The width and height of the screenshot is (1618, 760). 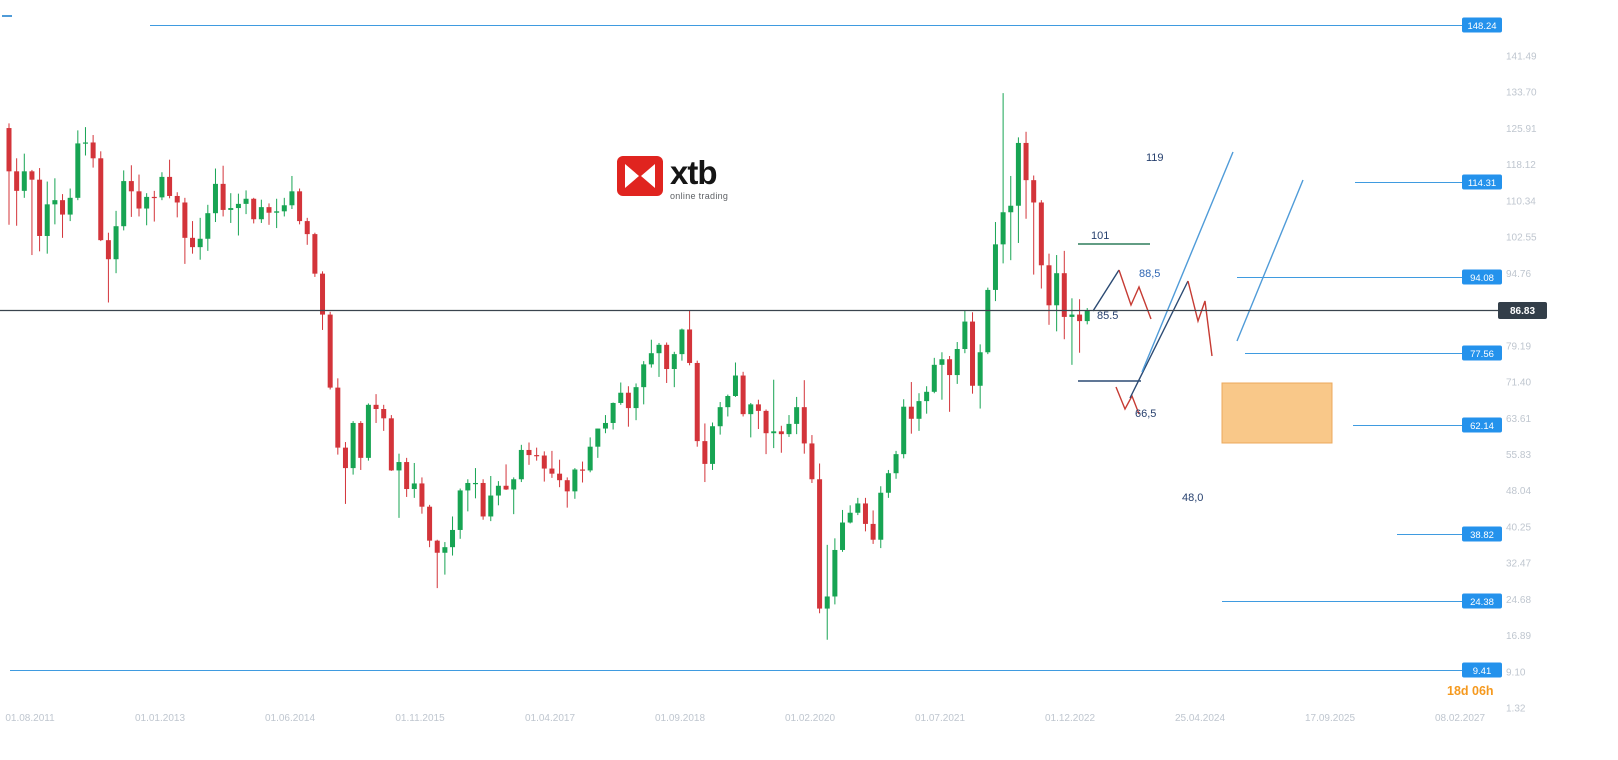 I want to click on y-axis-label: 94.76, so click(x=1518, y=274).